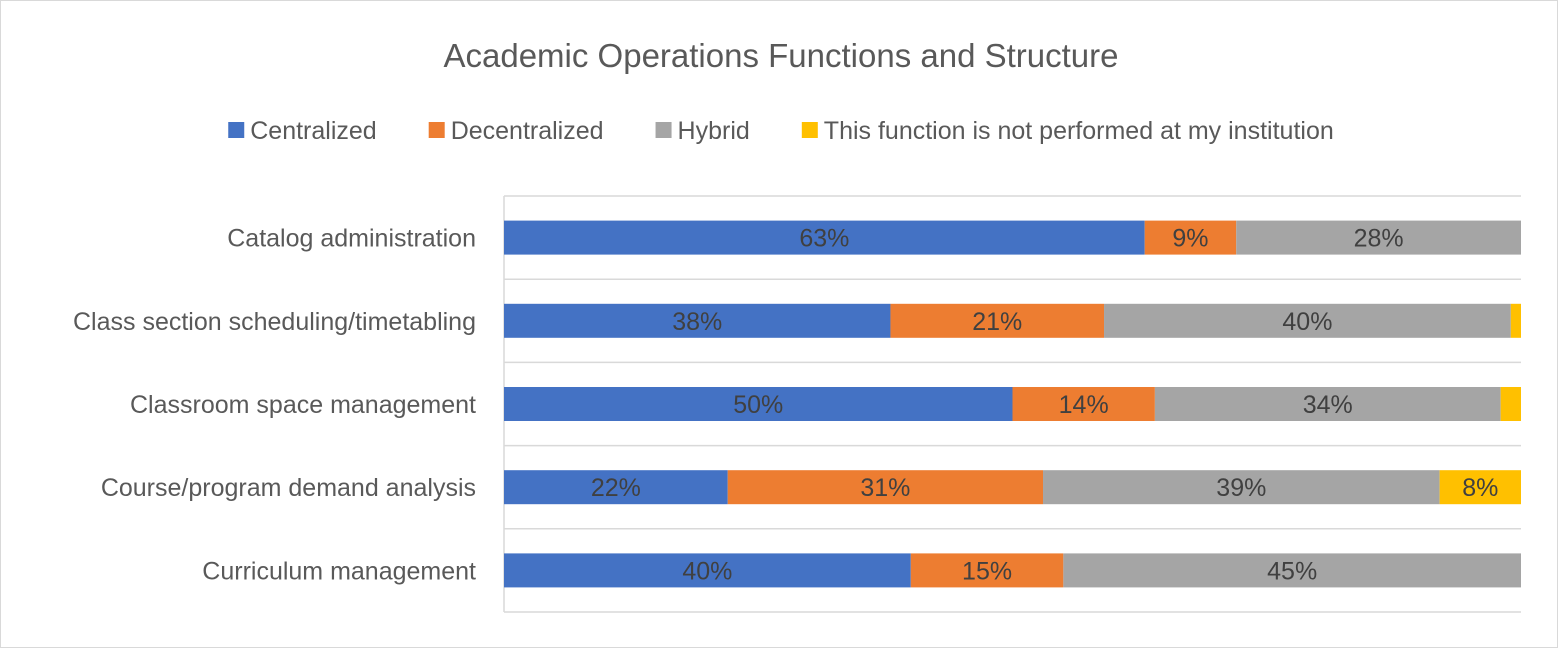 The width and height of the screenshot is (1558, 648). I want to click on data-label-centralized-course-program-demand-analysis: 22%, so click(616, 488).